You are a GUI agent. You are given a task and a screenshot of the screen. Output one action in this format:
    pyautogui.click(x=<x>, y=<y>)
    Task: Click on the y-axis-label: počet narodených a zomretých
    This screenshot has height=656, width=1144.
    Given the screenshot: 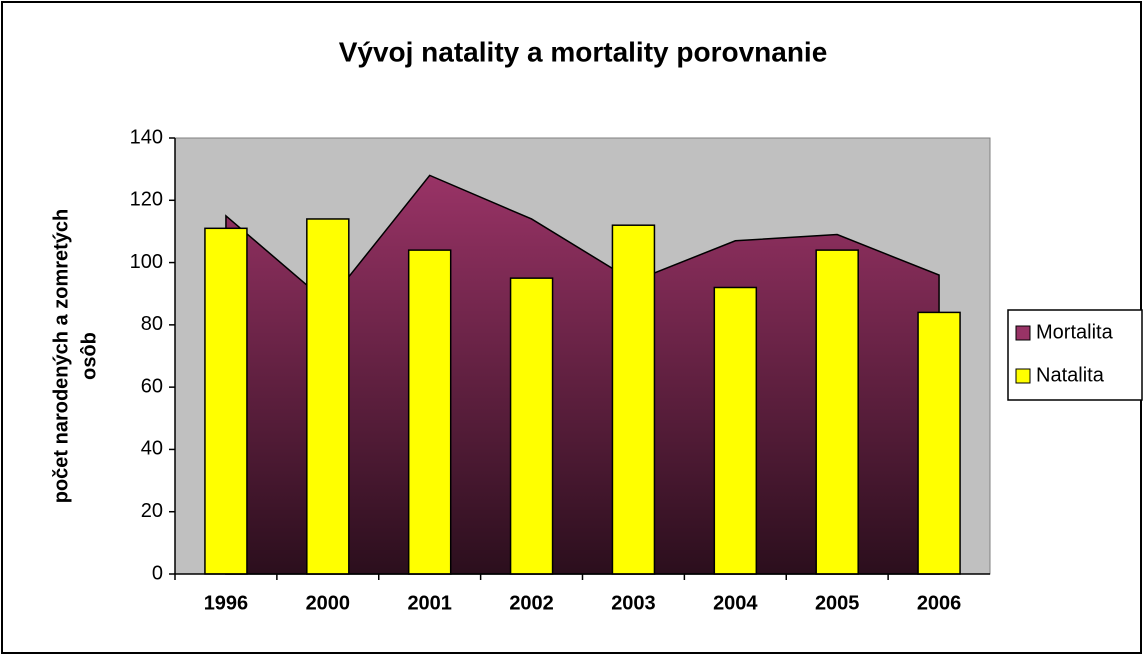 What is the action you would take?
    pyautogui.click(x=61, y=356)
    